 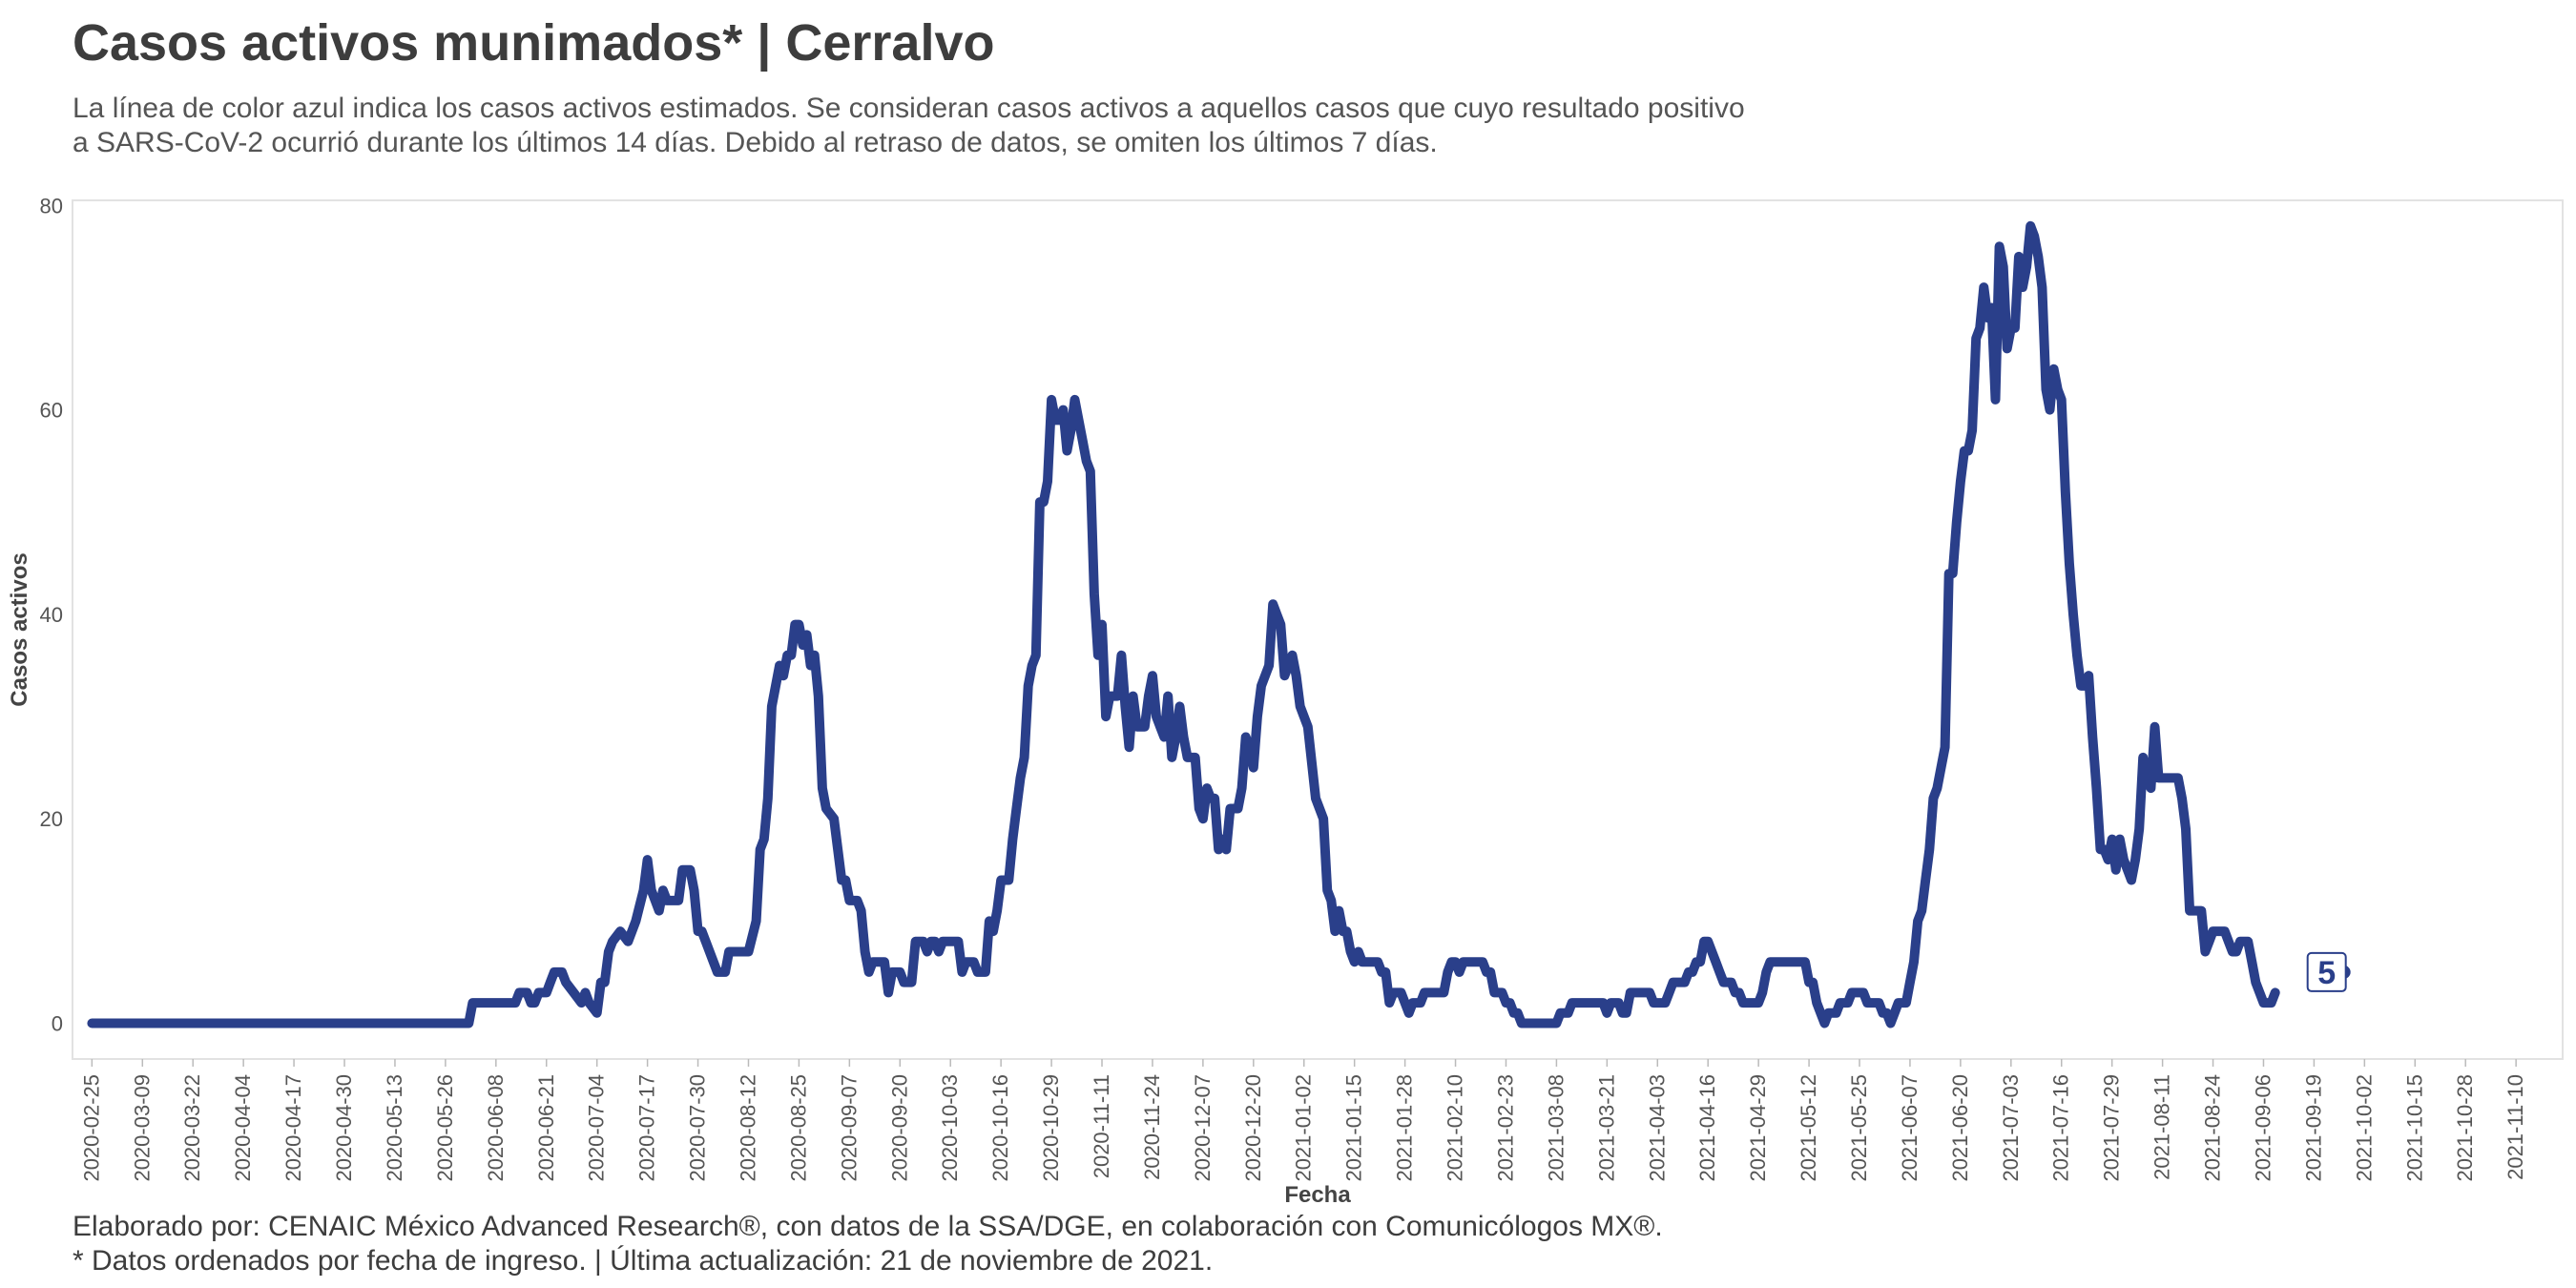 I want to click on last-value-label: 5, so click(x=2326, y=973).